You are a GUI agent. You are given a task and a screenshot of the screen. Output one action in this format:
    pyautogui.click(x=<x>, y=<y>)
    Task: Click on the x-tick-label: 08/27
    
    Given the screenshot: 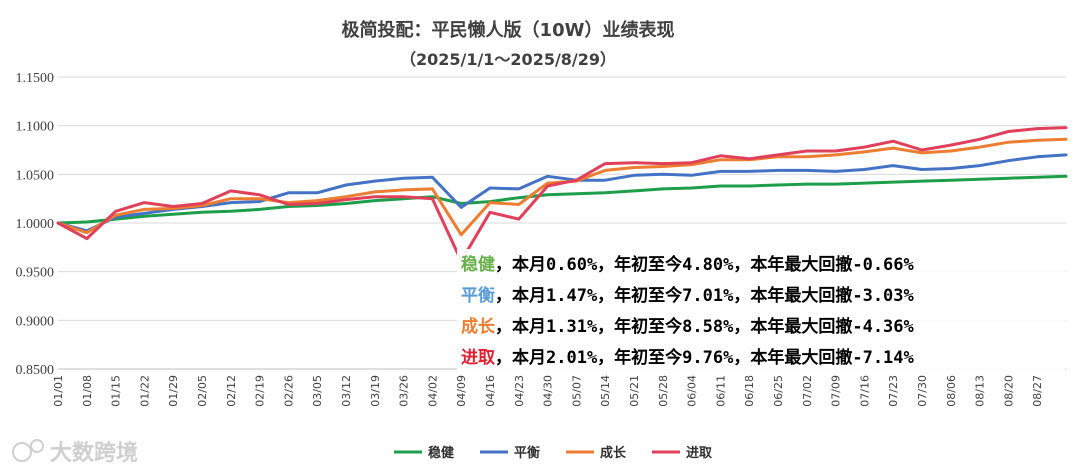 What is the action you would take?
    pyautogui.click(x=1037, y=391)
    